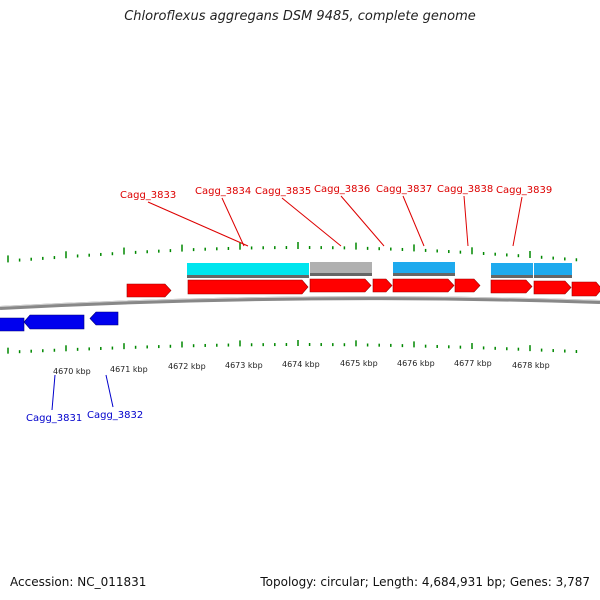 The height and width of the screenshot is (600, 600). What do you see at coordinates (54, 418) in the screenshot?
I see `gene-label: Cagg_3831` at bounding box center [54, 418].